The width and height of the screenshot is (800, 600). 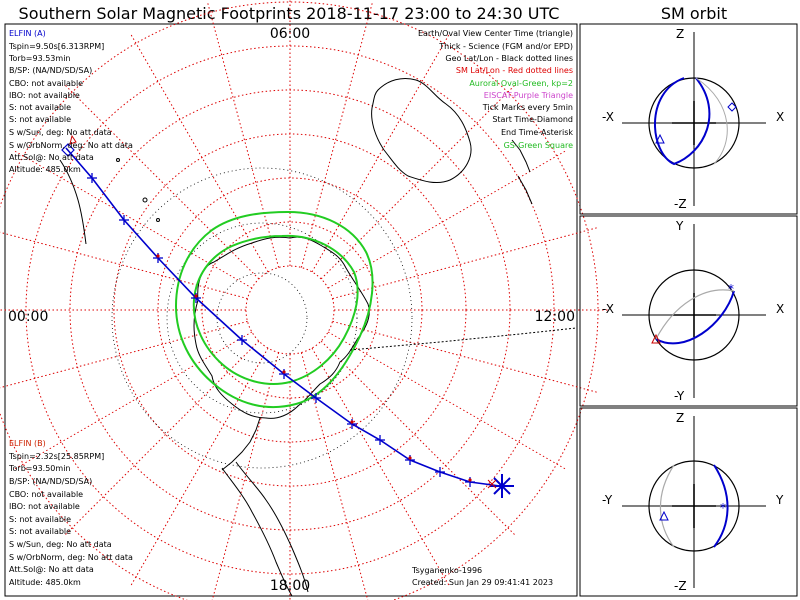 What do you see at coordinates (522, 172) in the screenshot?
I see `new-zealand-outline` at bounding box center [522, 172].